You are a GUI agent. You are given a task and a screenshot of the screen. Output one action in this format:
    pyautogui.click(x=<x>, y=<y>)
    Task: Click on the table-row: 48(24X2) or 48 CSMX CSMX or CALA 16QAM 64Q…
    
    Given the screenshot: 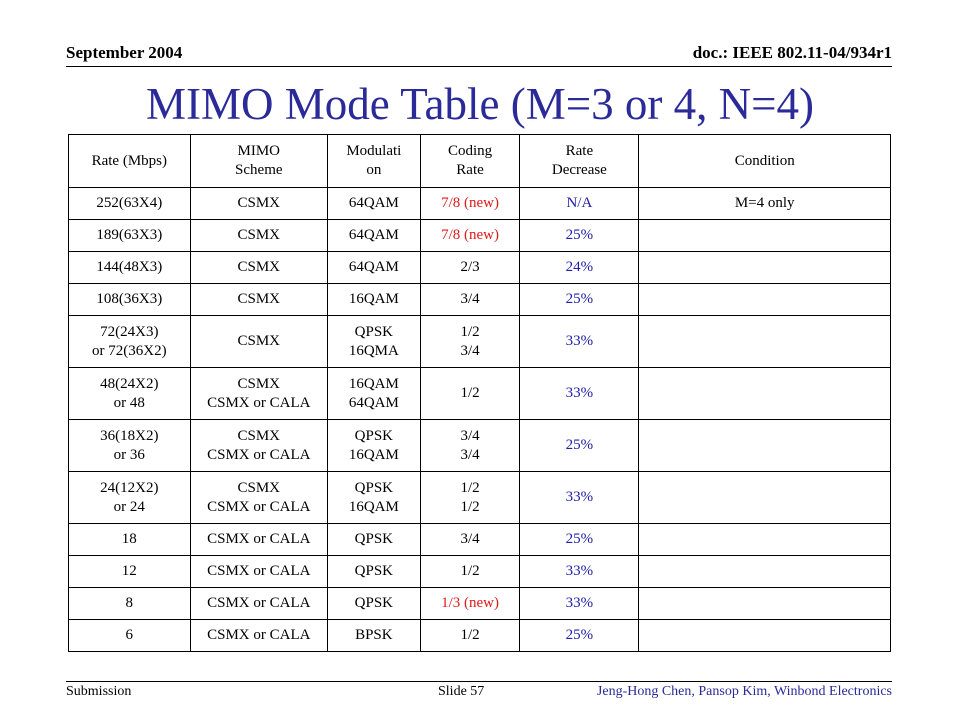 What is the action you would take?
    pyautogui.click(x=479, y=393)
    